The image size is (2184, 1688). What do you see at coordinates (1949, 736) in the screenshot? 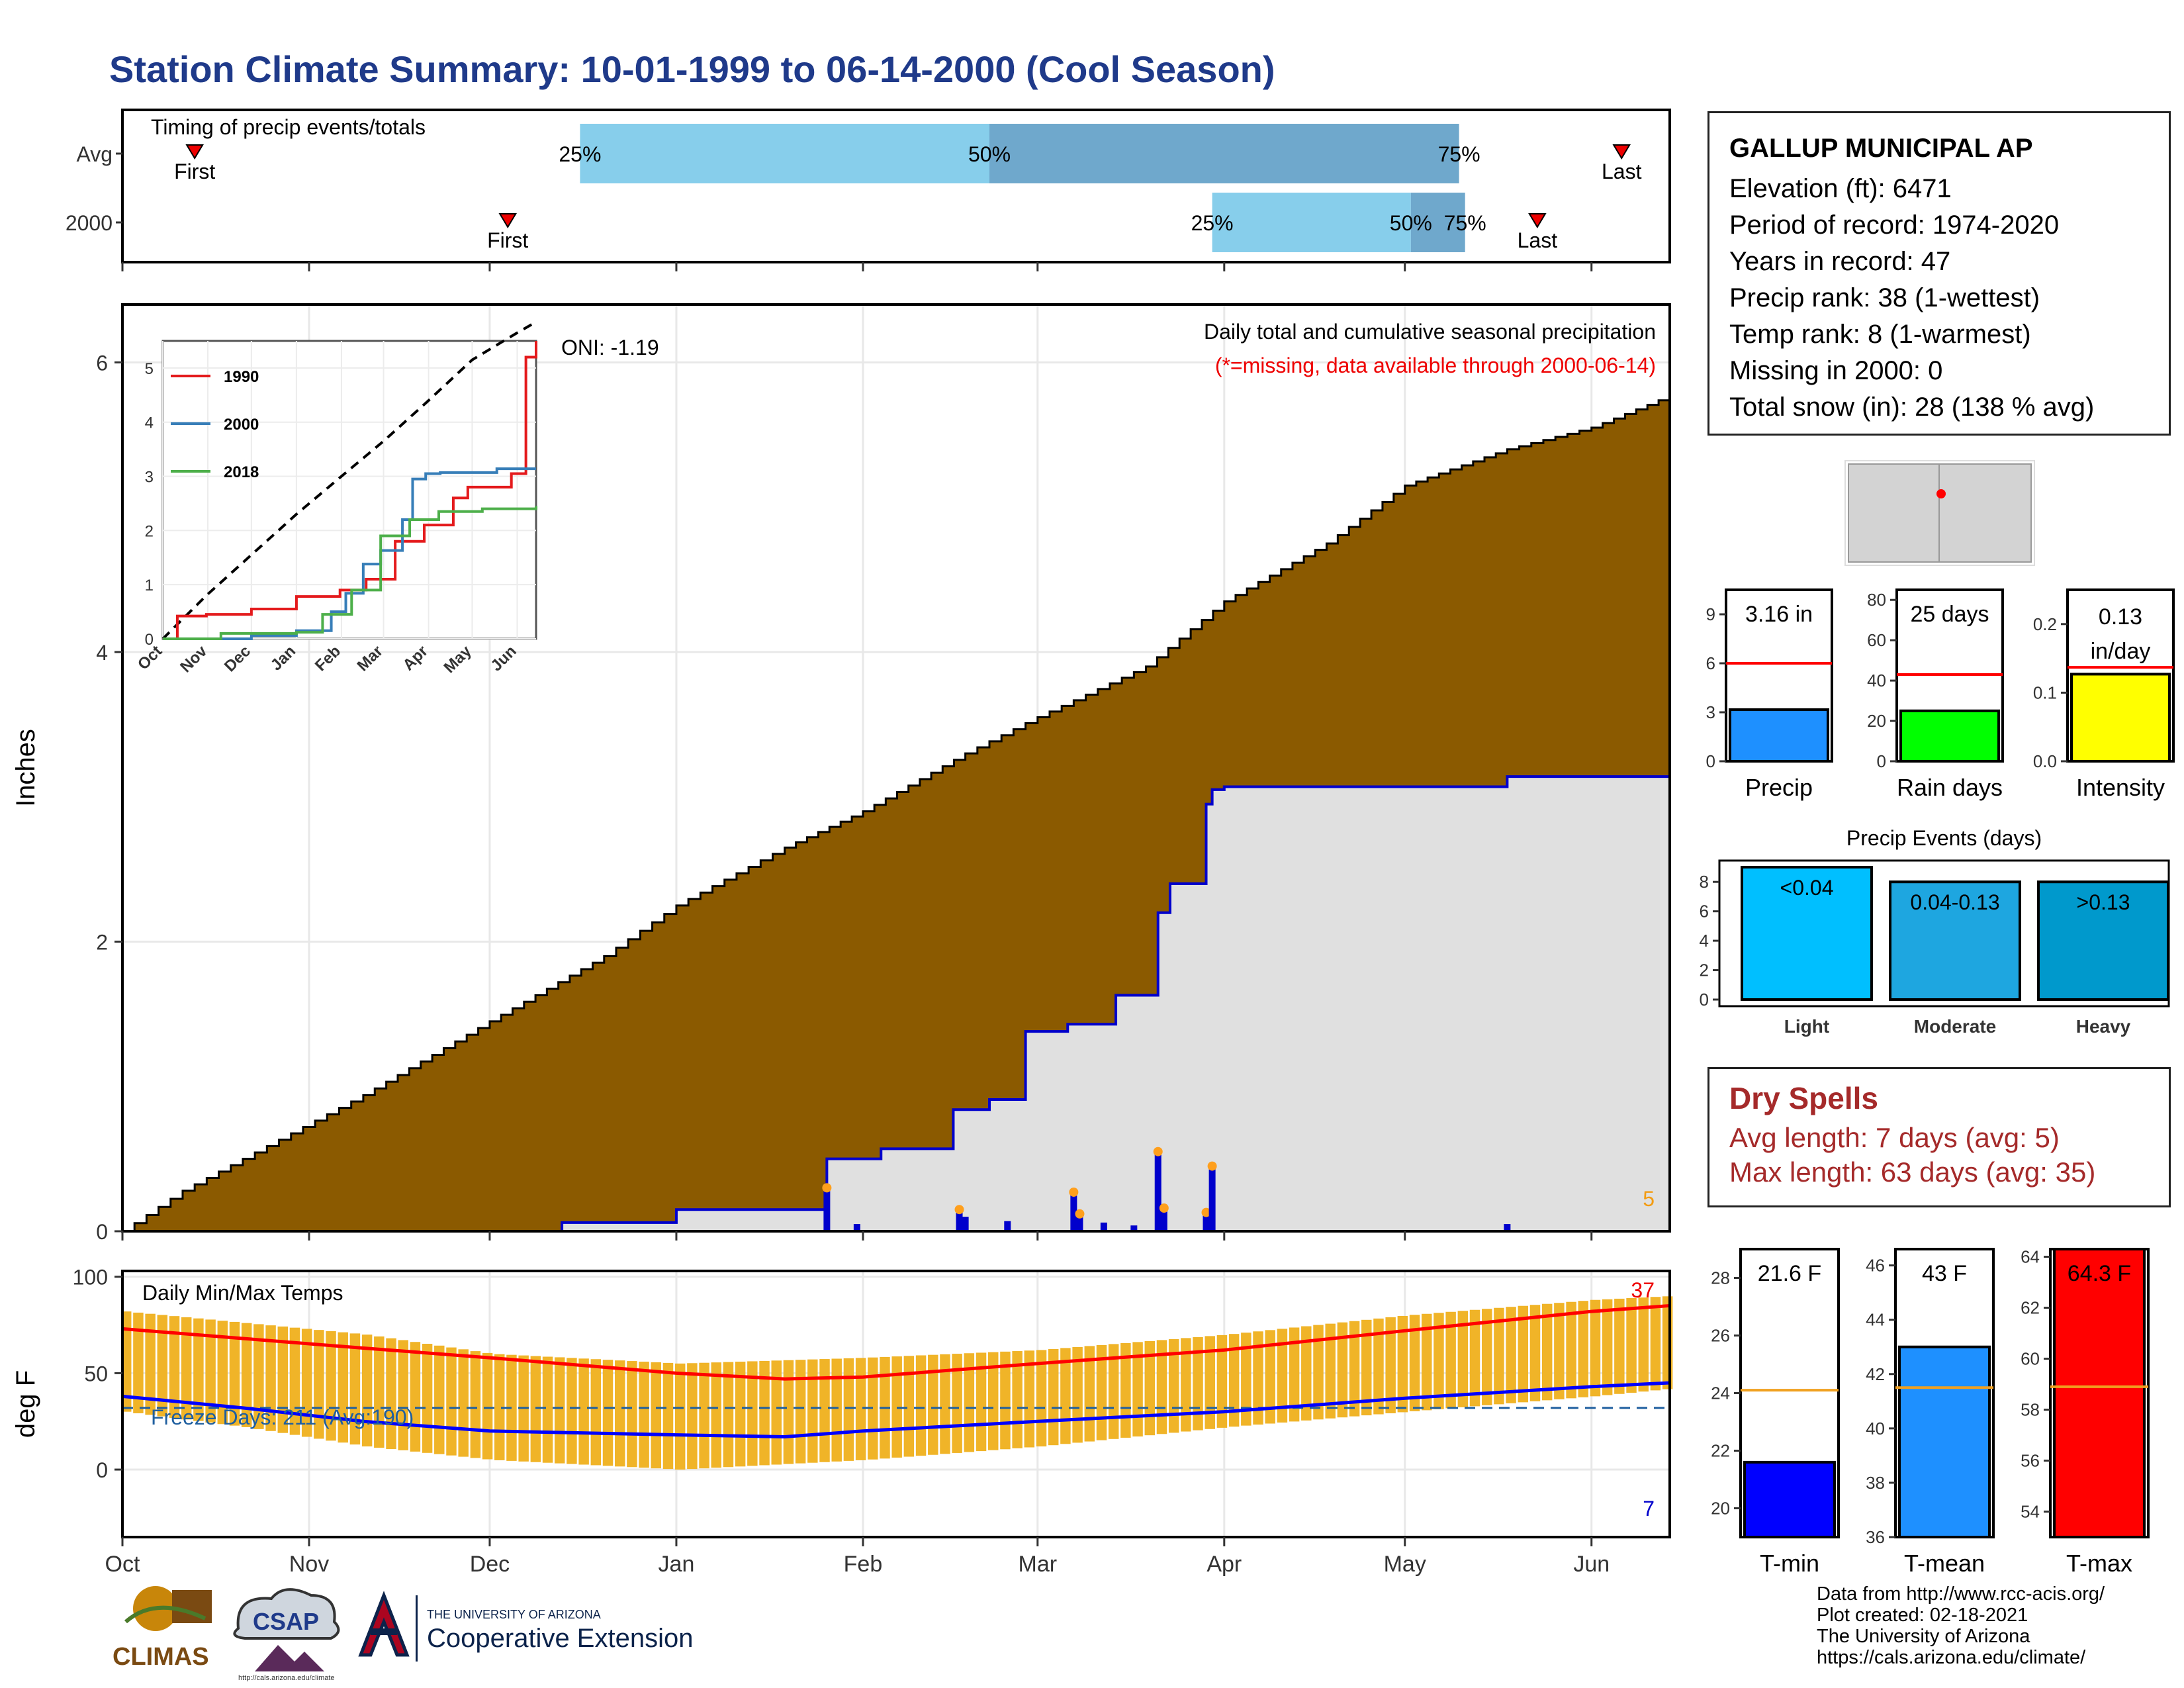
I see `summary-bar-Rain days` at bounding box center [1949, 736].